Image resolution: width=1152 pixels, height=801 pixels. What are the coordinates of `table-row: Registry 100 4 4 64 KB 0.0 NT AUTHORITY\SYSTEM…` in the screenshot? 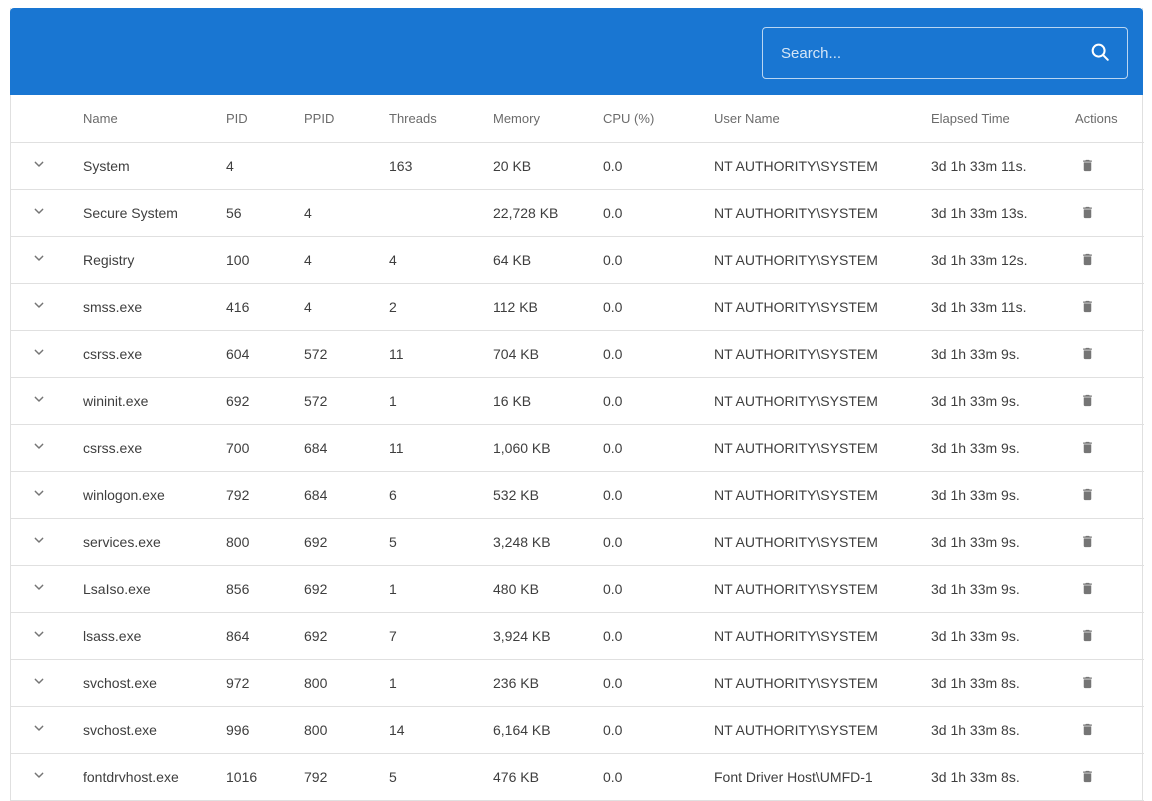 It's located at (577, 260).